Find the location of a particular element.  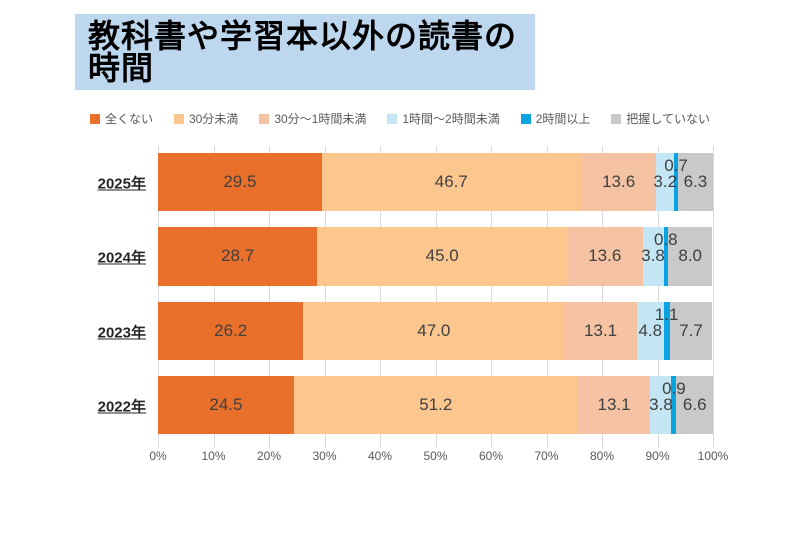

bar-segment: 29.5 is located at coordinates (240, 182).